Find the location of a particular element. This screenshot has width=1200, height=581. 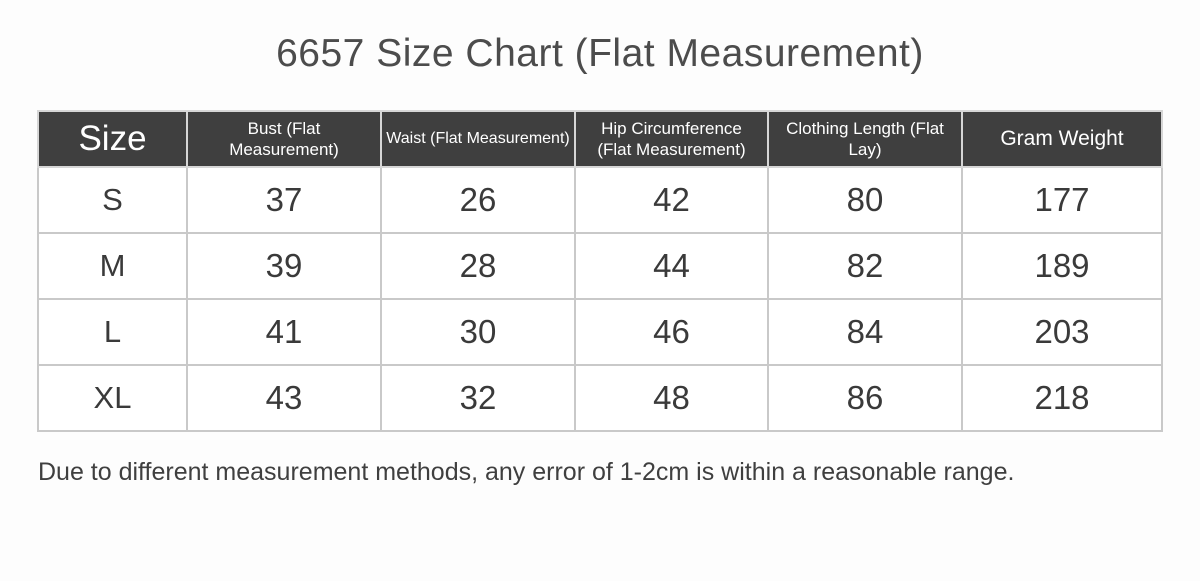

bust-cell: 43 is located at coordinates (284, 398).